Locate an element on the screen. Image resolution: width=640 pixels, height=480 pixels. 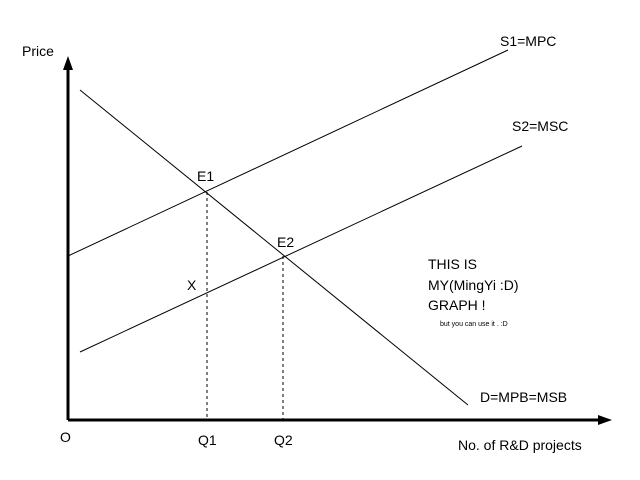
x-point-label: X is located at coordinates (192, 285).